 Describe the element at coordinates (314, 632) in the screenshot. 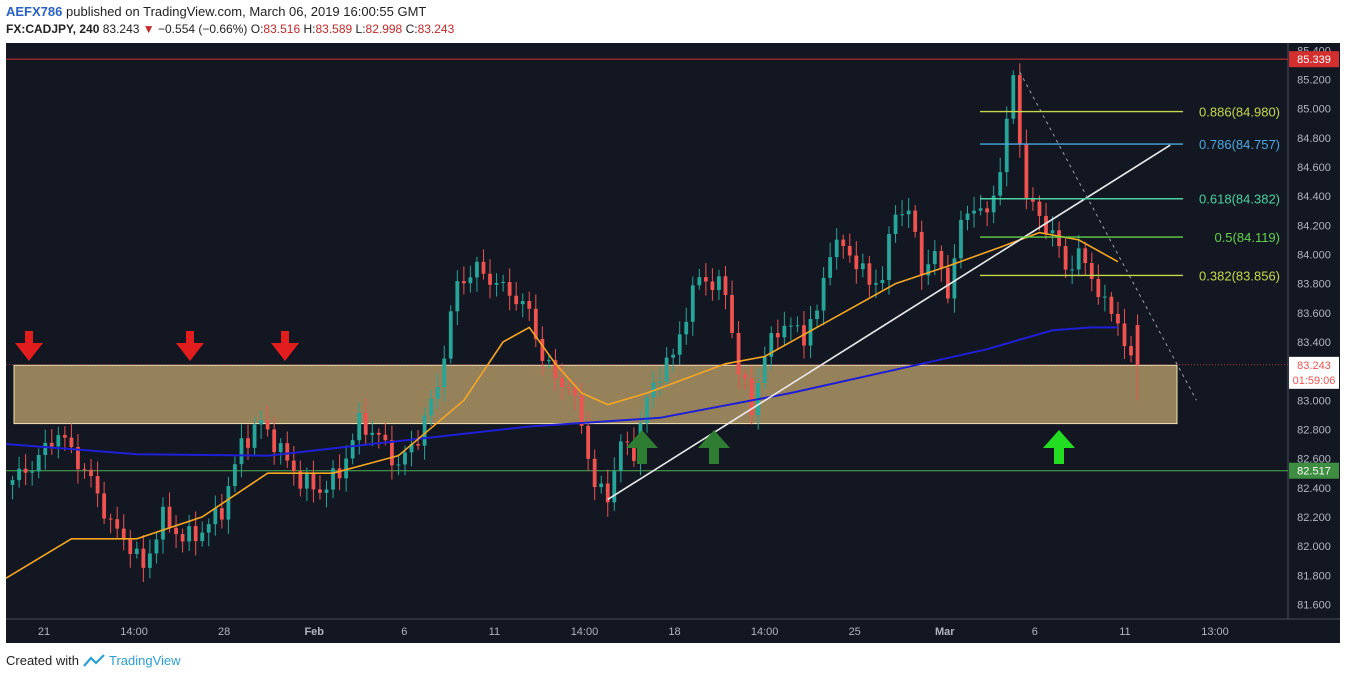

I see `x-tick-label: Feb` at that location.